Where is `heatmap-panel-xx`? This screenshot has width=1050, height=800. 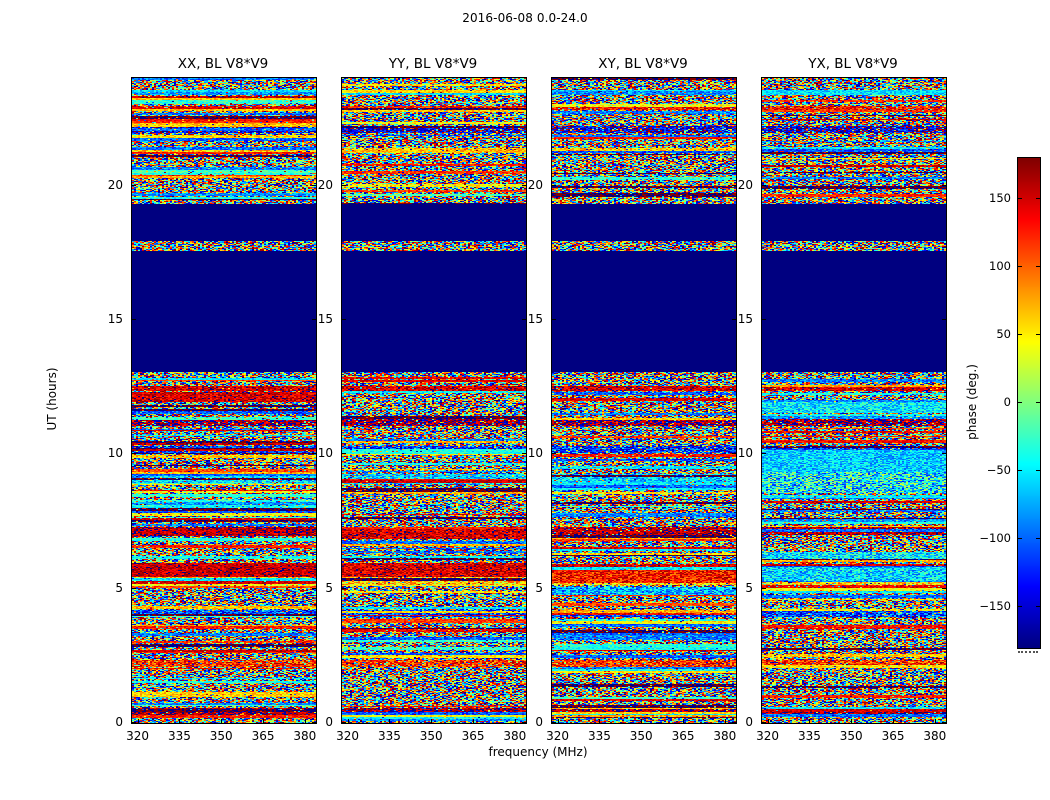 heatmap-panel-xx is located at coordinates (224, 400).